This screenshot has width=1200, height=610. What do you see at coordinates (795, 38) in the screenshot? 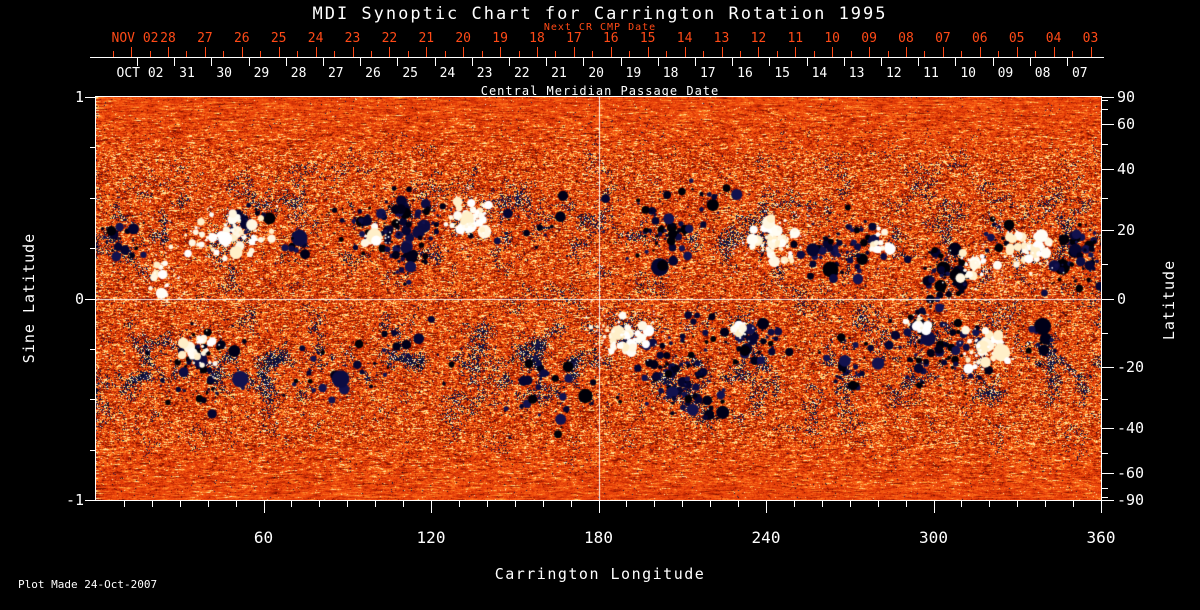
I see `next-cr-day-label: 11` at bounding box center [795, 38].